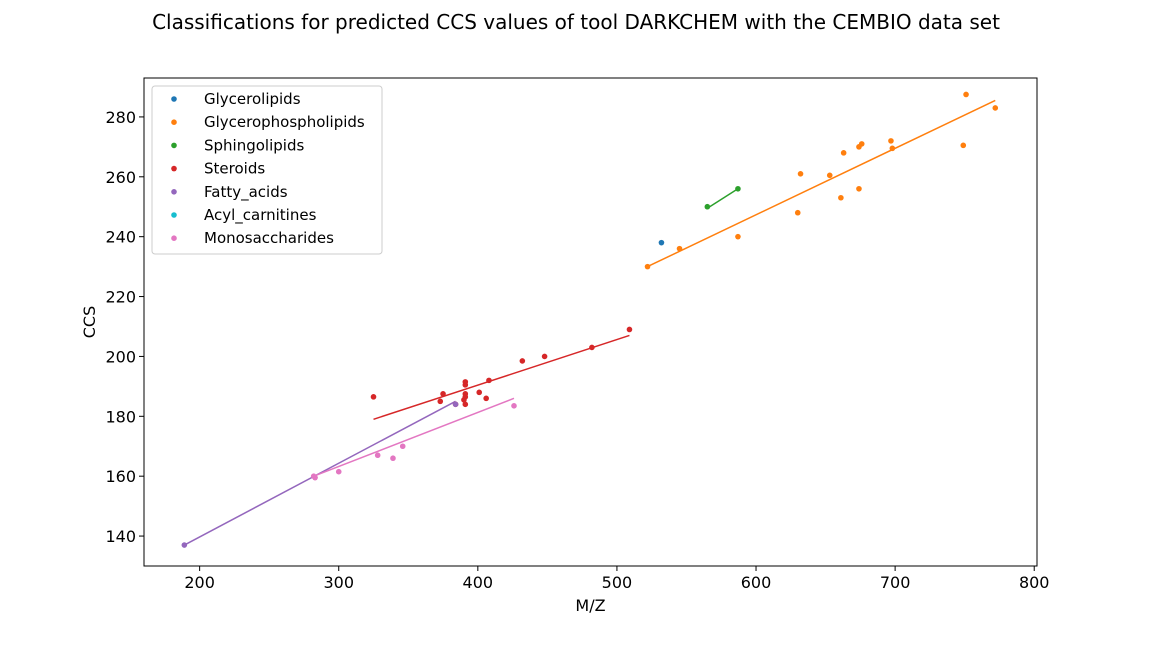  What do you see at coordinates (120, 177) in the screenshot?
I see `y-tick-label: 260` at bounding box center [120, 177].